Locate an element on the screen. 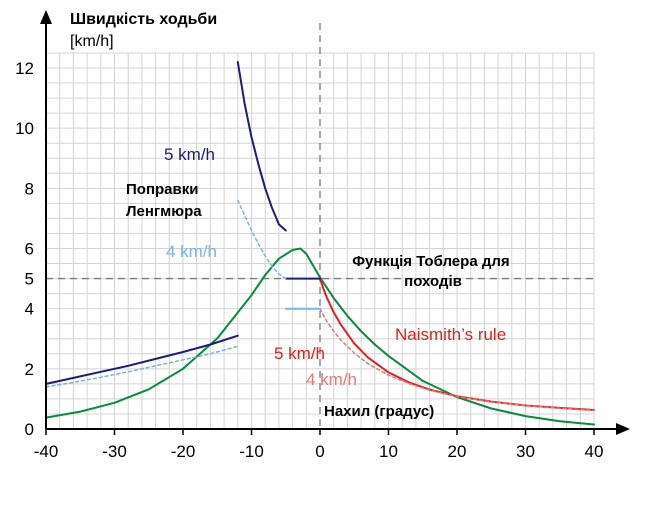  y-tick-label: 10 is located at coordinates (24, 128).